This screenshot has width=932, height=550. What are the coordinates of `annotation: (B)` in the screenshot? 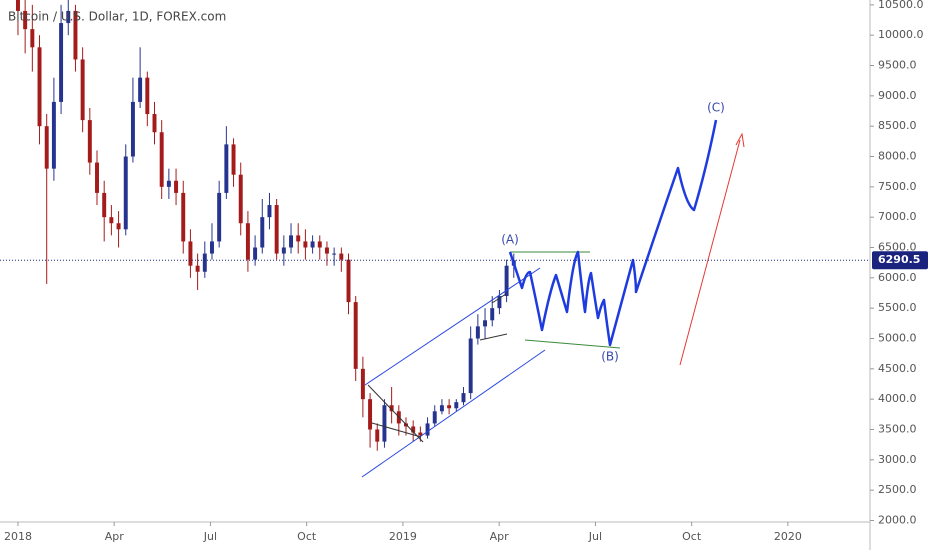 It's located at (610, 357).